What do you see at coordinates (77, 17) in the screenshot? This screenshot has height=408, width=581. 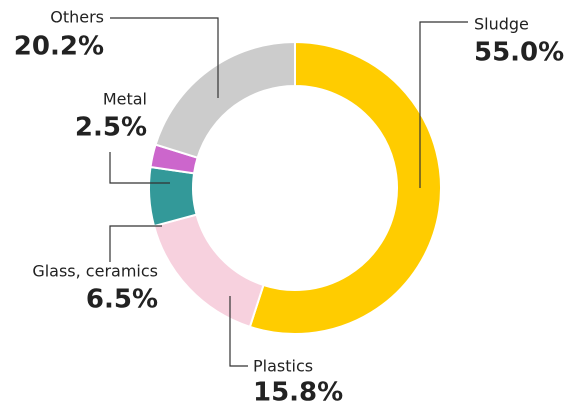 I see `slice-name: Others` at bounding box center [77, 17].